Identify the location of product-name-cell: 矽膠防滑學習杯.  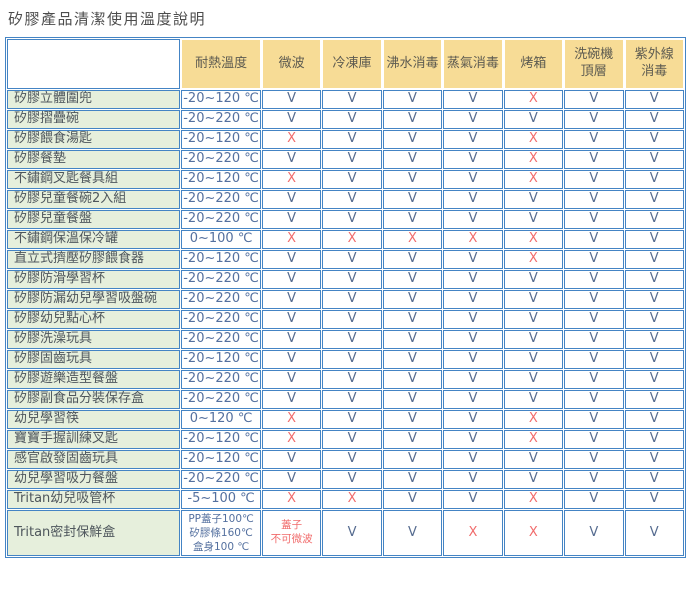
(94, 279).